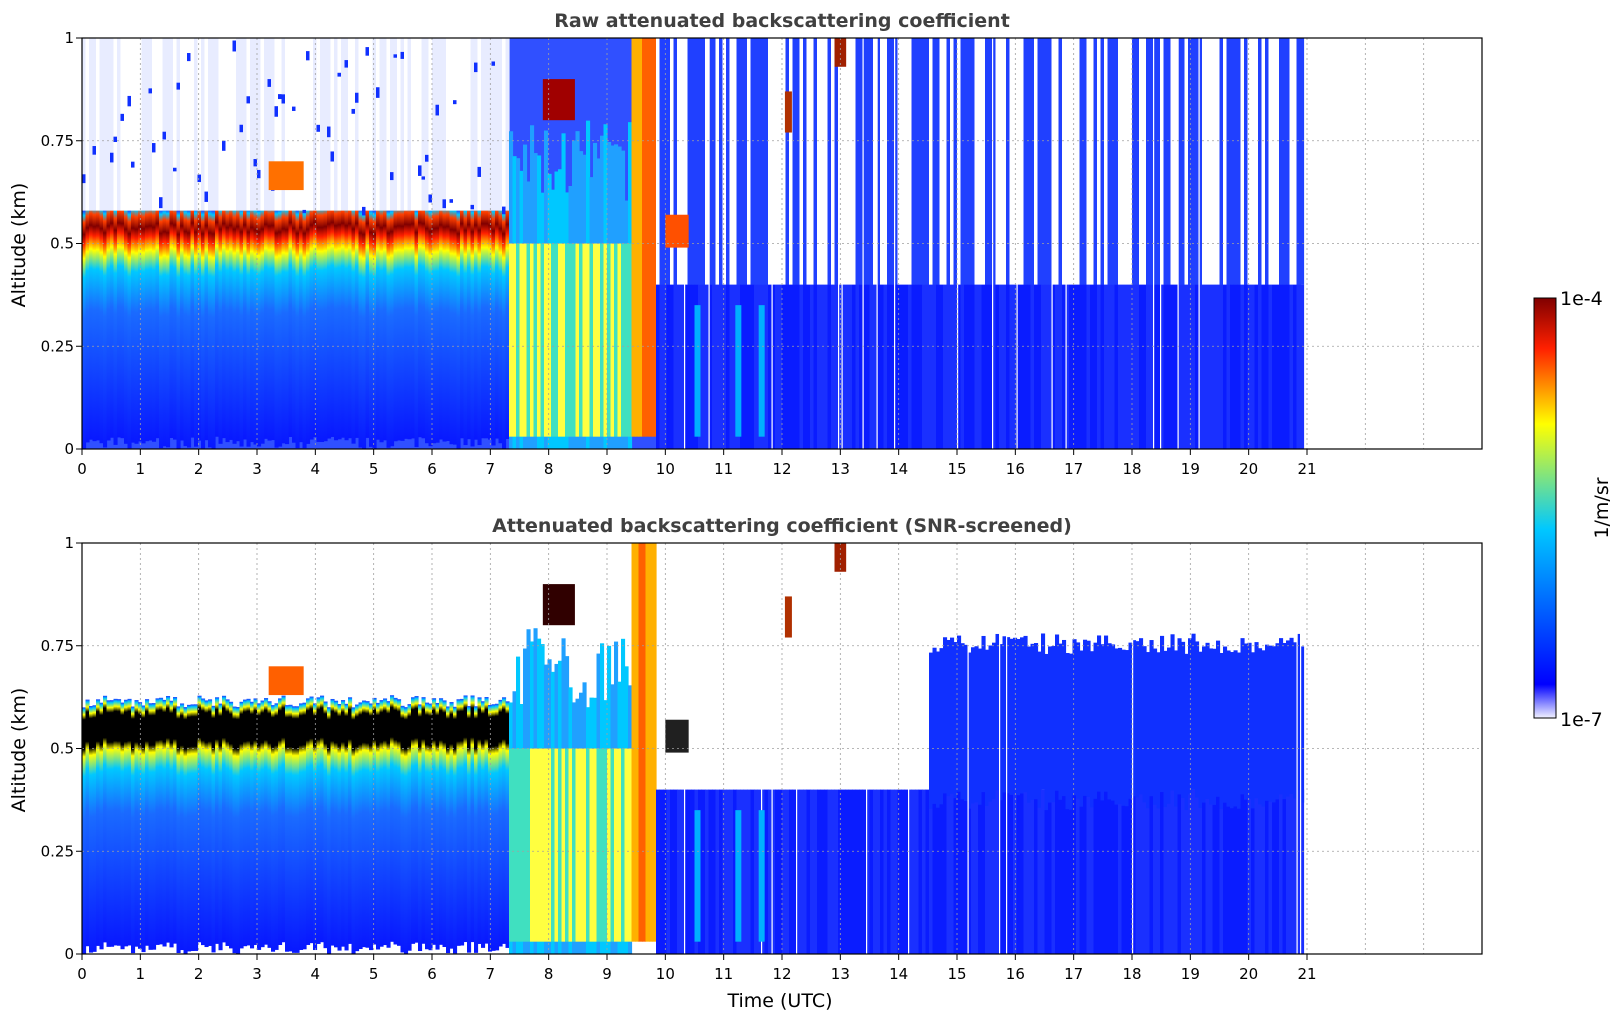 The height and width of the screenshot is (1020, 1621). I want to click on heatmap-plume, so click(697, 371).